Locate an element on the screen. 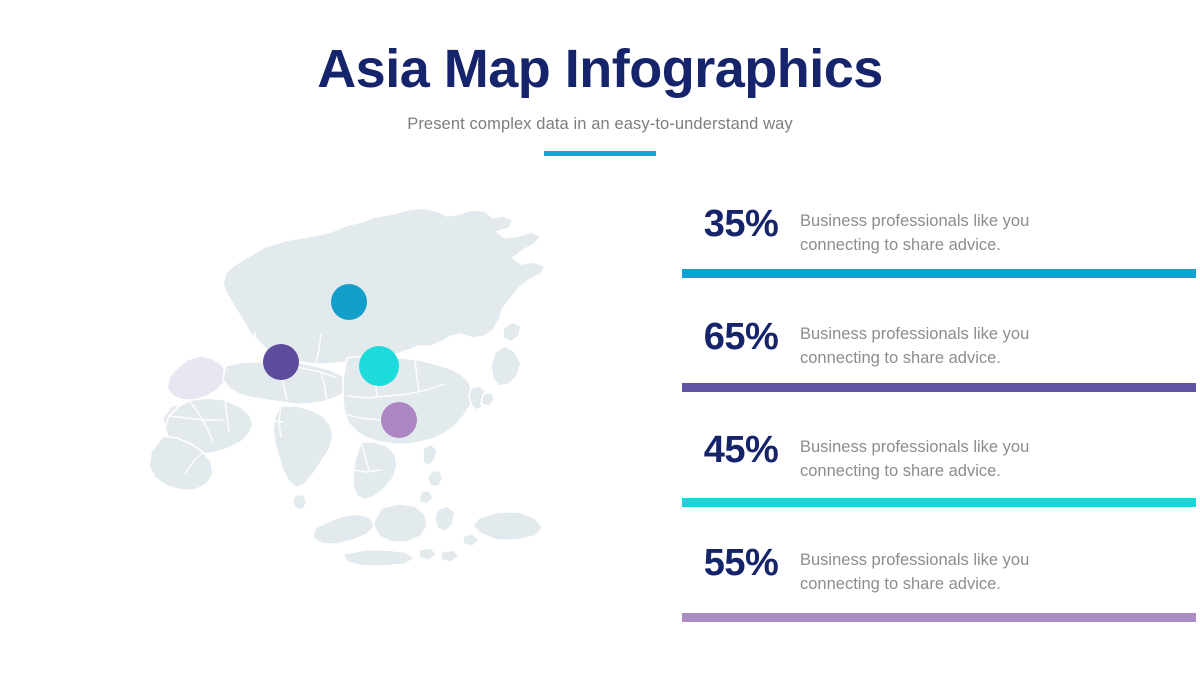  marker-turquoise is located at coordinates (379, 366).